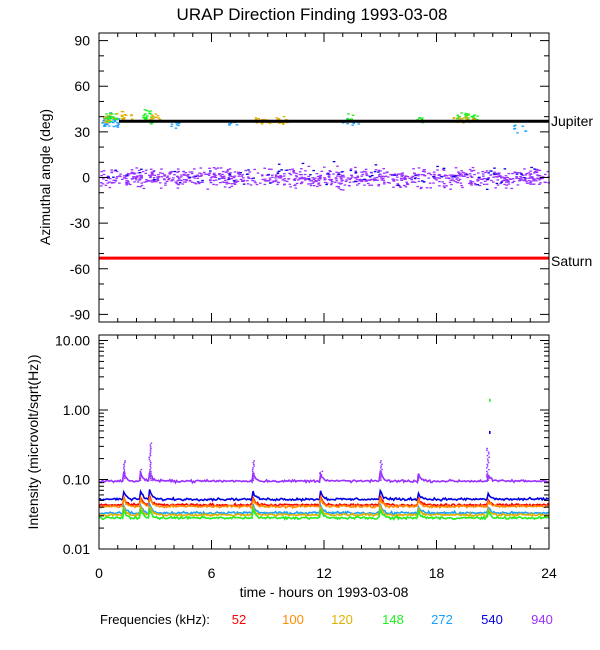 Image resolution: width=600 pixels, height=650 pixels. I want to click on intensity-ylabel: Intensity (microvolt/sqrt(Hz)), so click(33, 441).